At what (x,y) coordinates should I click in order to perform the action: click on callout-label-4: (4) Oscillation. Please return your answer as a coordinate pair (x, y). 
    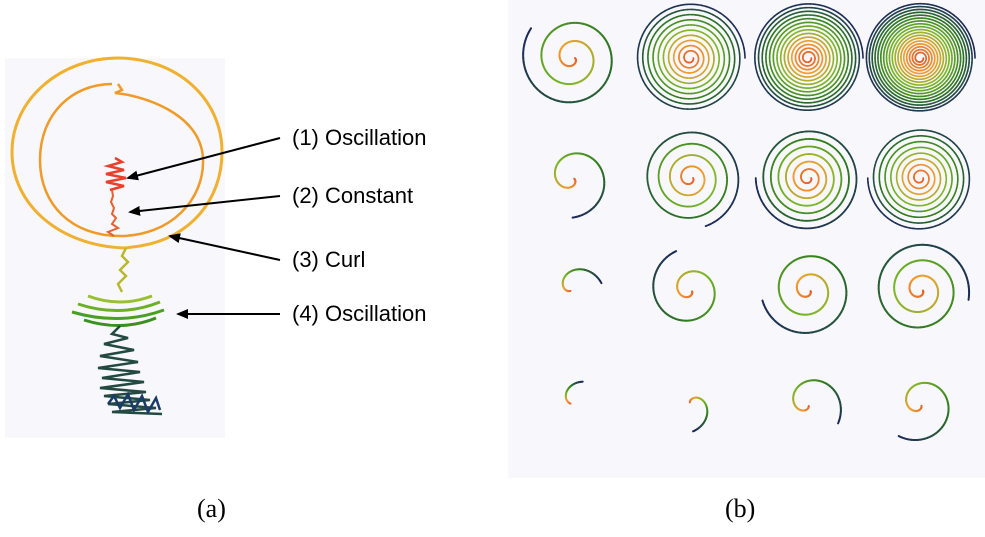
    Looking at the image, I should click on (359, 313).